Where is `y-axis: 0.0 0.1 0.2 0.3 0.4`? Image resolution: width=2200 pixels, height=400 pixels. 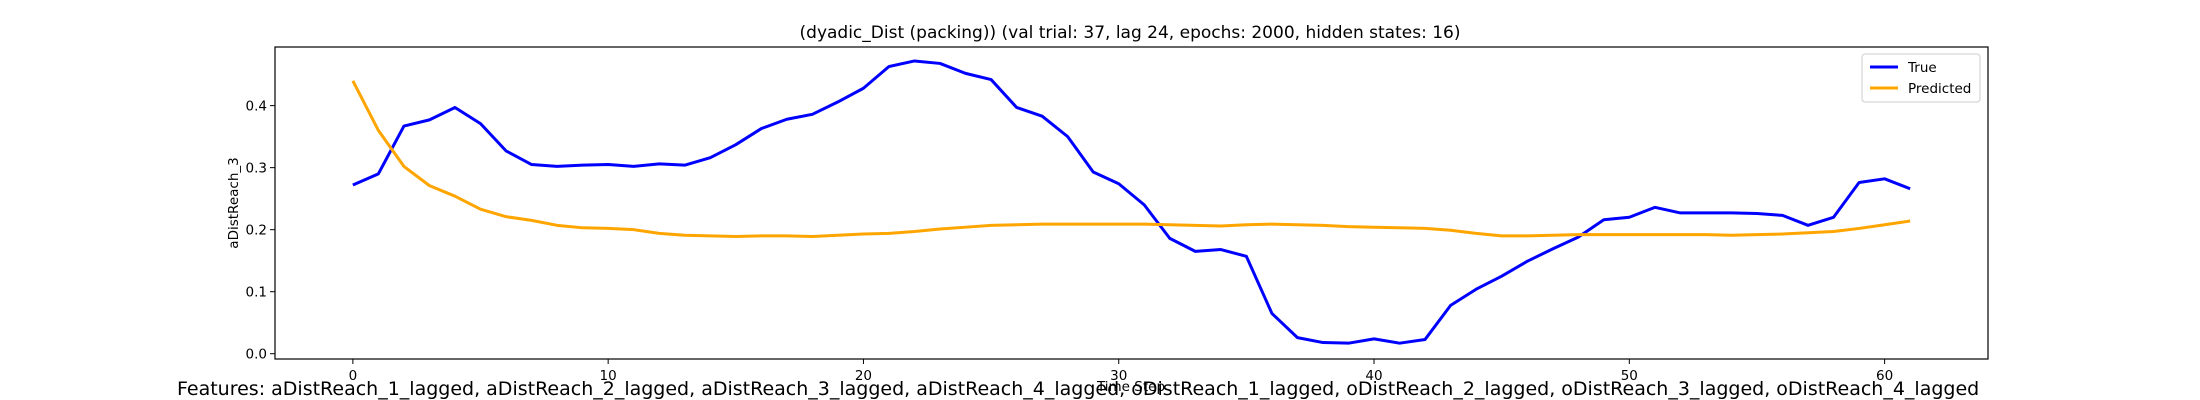 y-axis: 0.0 0.1 0.2 0.3 0.4 is located at coordinates (260, 231).